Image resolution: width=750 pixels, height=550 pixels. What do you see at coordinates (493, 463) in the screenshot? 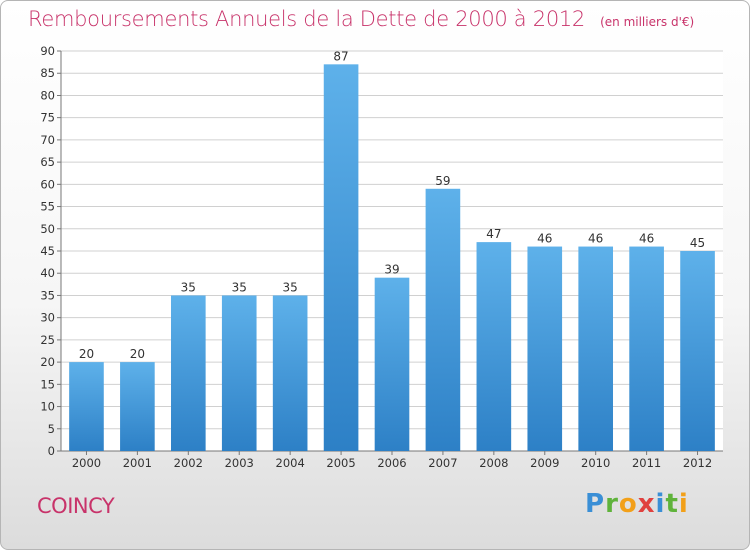
I see `x-tick-label: 2008` at bounding box center [493, 463].